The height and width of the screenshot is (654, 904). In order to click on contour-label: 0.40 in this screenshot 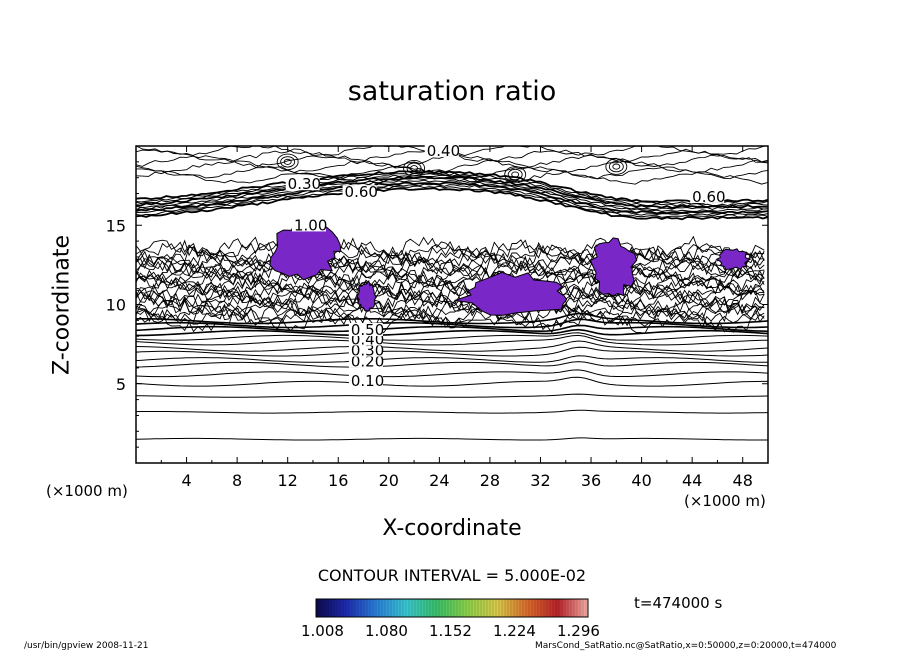, I will do `click(443, 151)`.